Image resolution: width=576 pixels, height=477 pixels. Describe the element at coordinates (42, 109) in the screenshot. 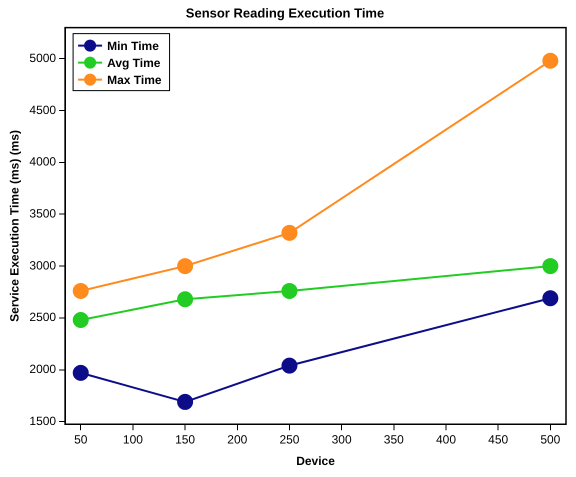

I see `y-tick-label: 4500` at that location.